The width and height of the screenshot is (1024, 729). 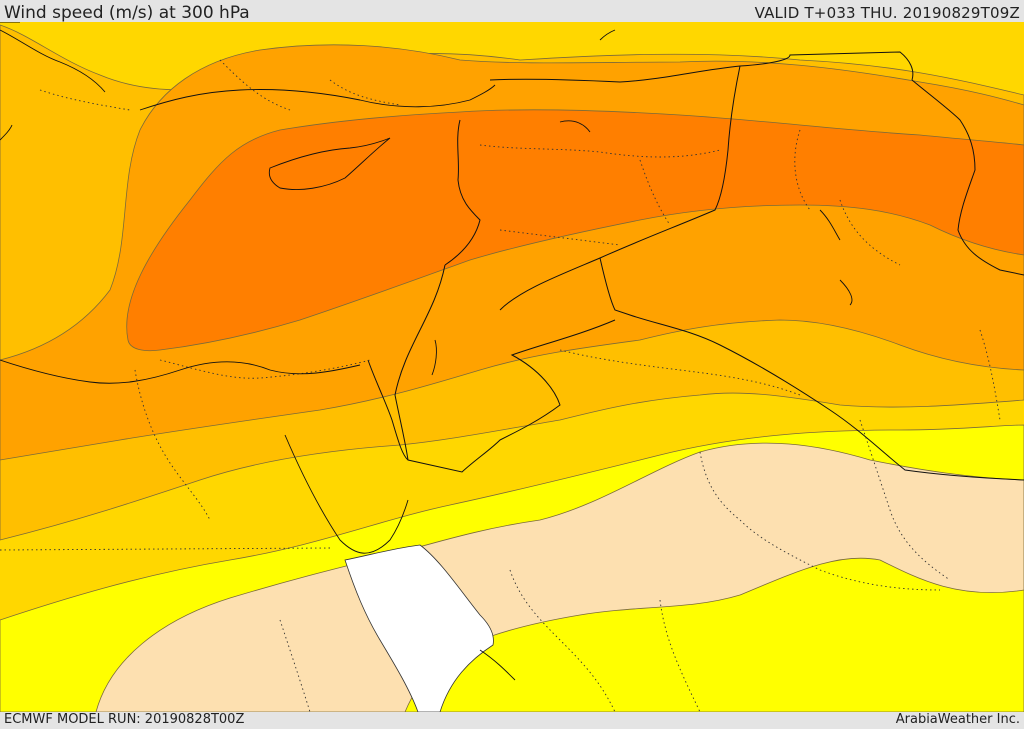 I want to click on sea-gap, so click(x=419, y=628).